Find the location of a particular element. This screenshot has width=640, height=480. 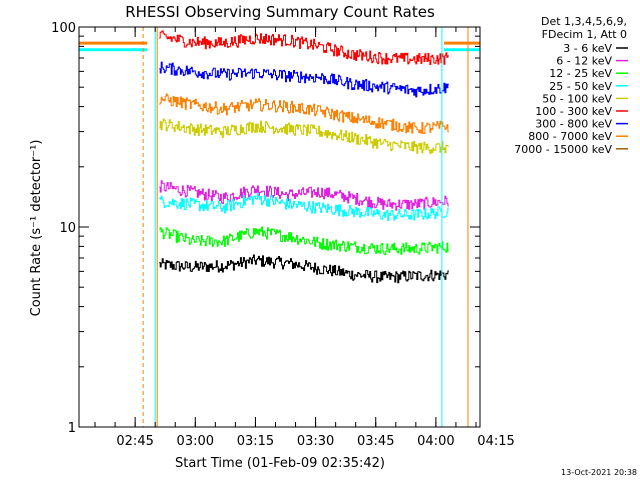

legend-label: 100 - 300 keV is located at coordinates (573, 111).